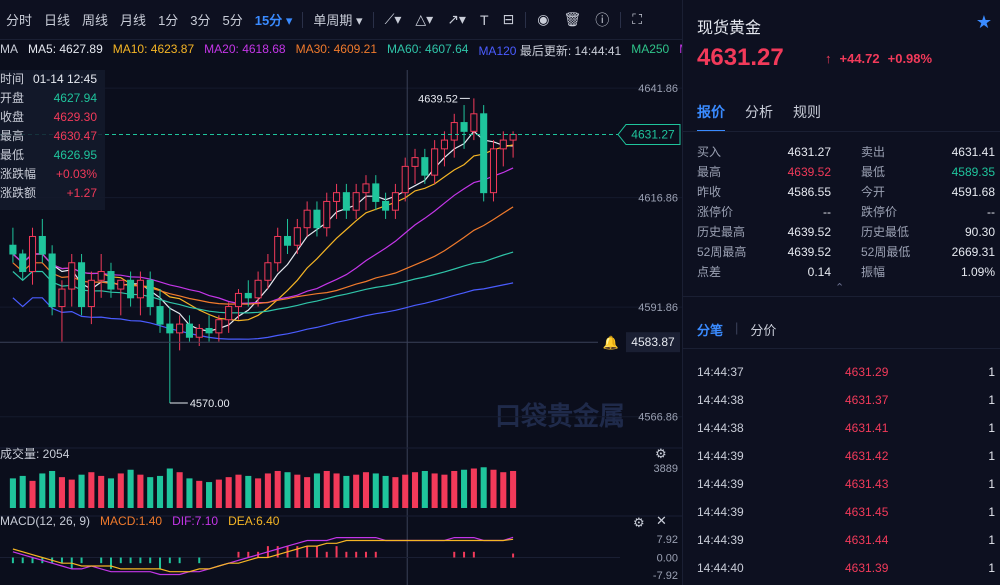 This screenshot has height=585, width=1000. What do you see at coordinates (846, 272) in the screenshot?
I see `quote-row: 点差 0.14 振幅 1.09%` at bounding box center [846, 272].